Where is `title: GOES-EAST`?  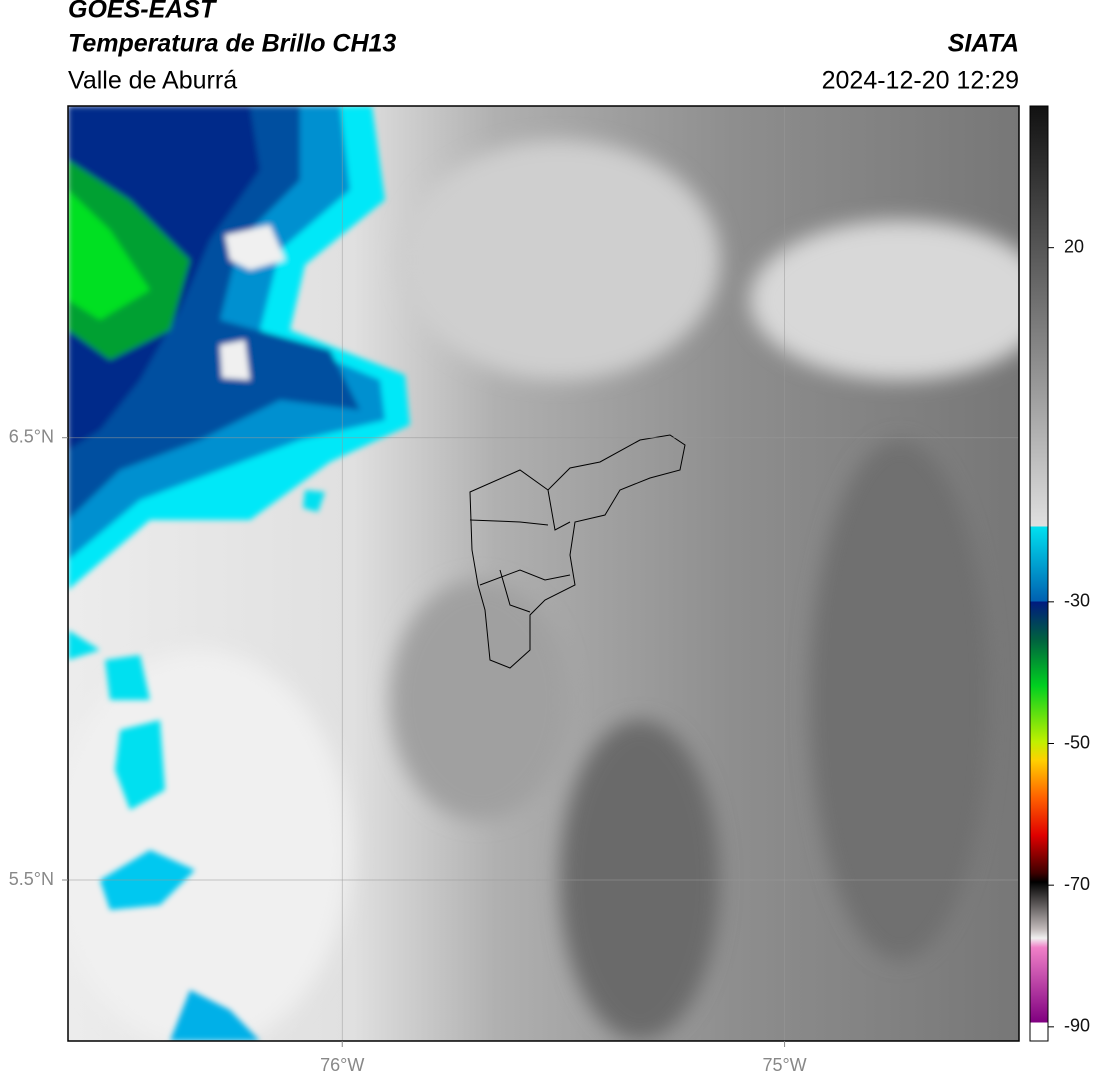 title: GOES-EAST is located at coordinates (143, 12).